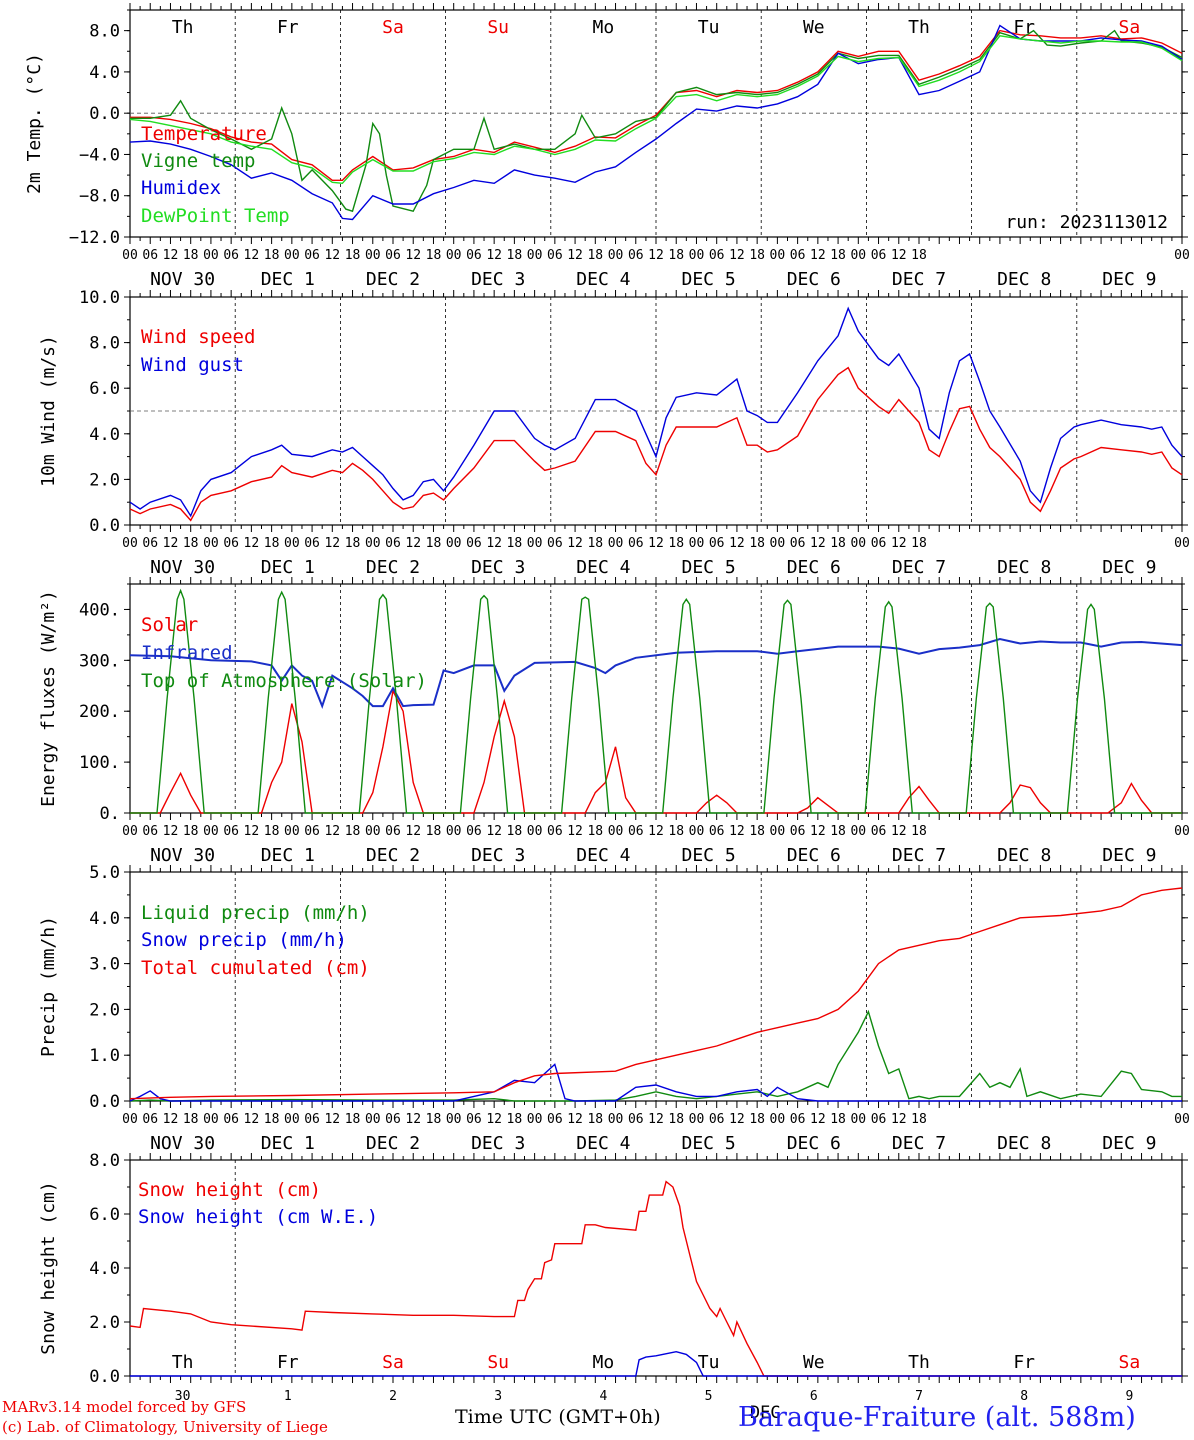 The height and width of the screenshot is (1440, 1194). What do you see at coordinates (110, 814) in the screenshot?
I see `y-tick-label: 0.` at bounding box center [110, 814].